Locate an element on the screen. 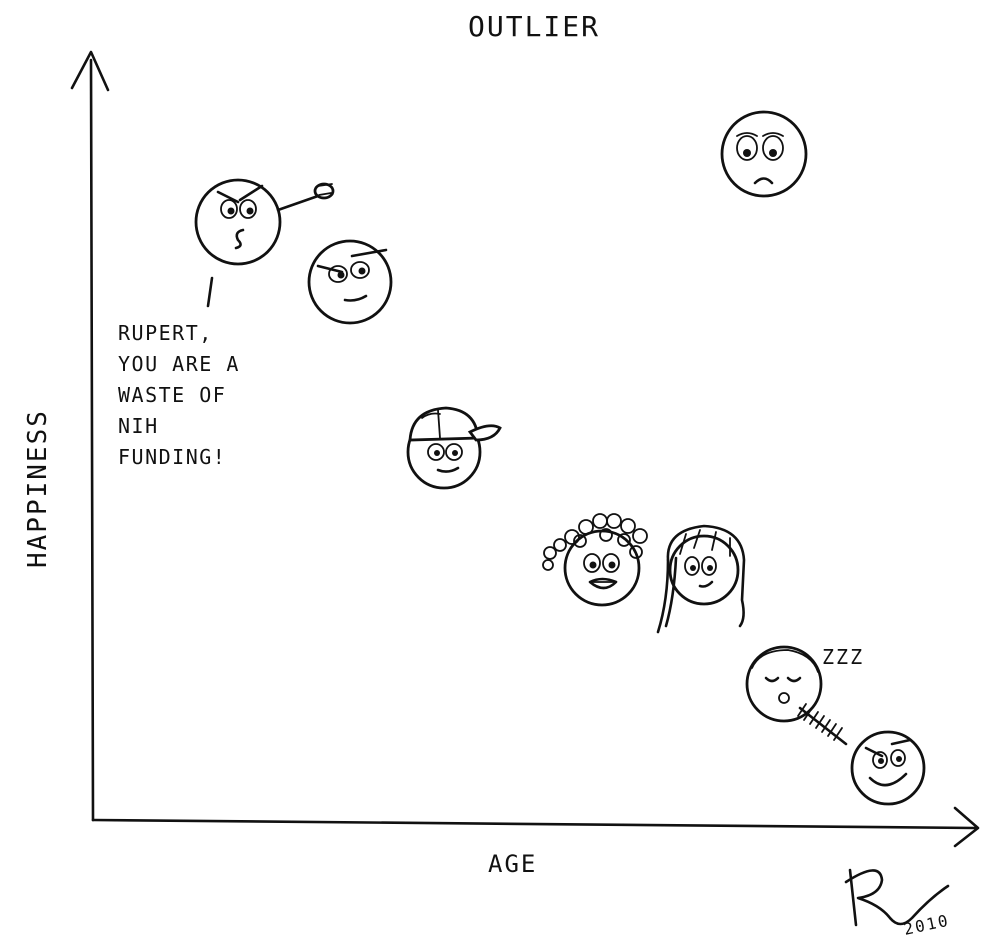 The height and width of the screenshot is (943, 985). long-hair-face is located at coordinates (701, 579).